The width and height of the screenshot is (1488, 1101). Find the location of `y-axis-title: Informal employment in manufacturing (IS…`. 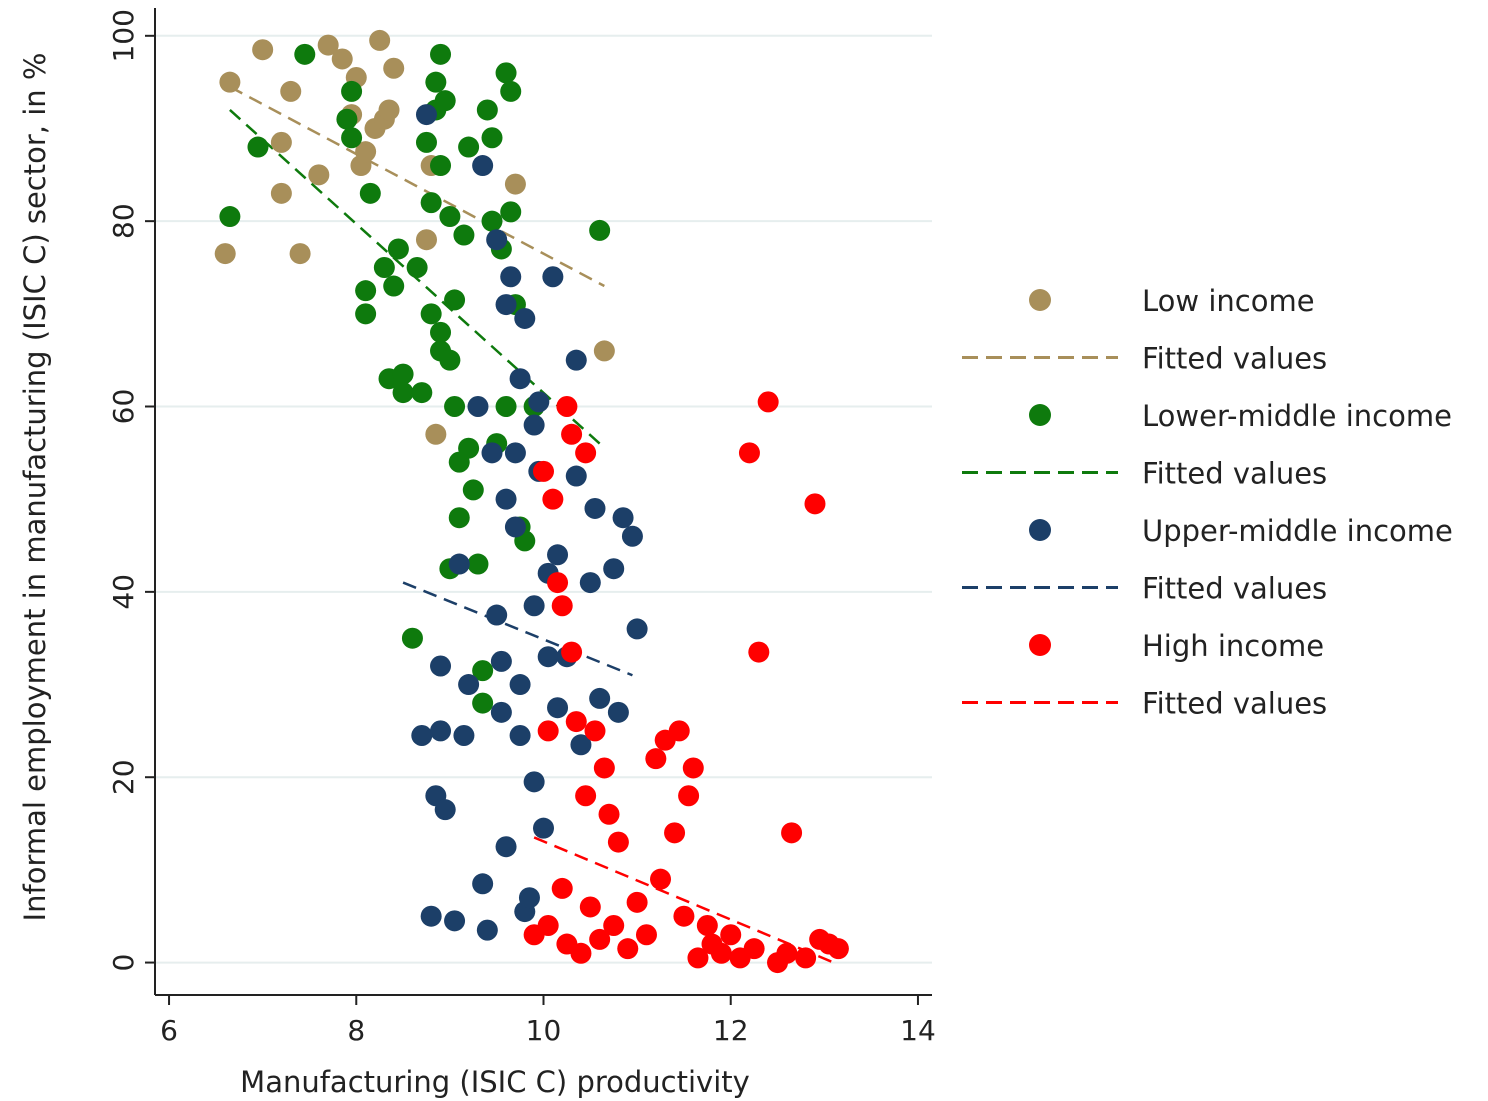

y-axis-title: Informal employment in manufacturing (IS… is located at coordinates (35, 487).